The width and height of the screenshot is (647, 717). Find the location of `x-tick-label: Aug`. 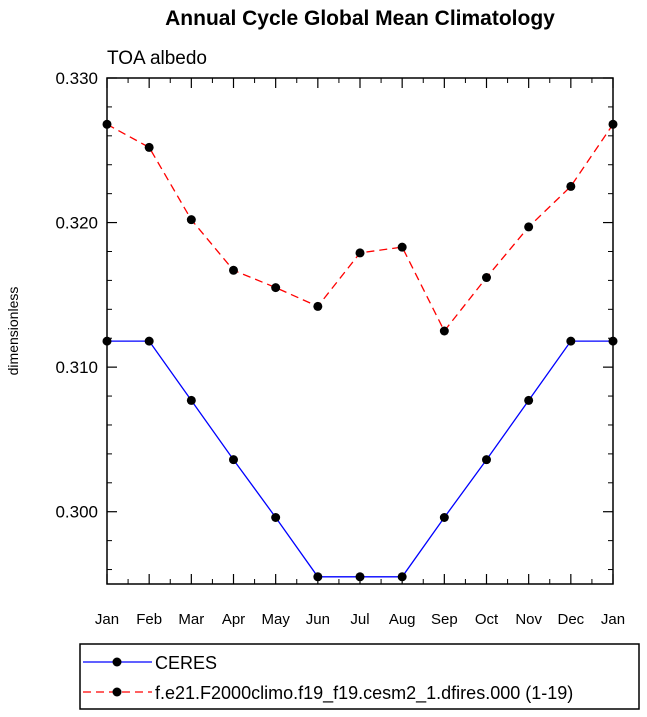

x-tick-label: Aug is located at coordinates (402, 619).